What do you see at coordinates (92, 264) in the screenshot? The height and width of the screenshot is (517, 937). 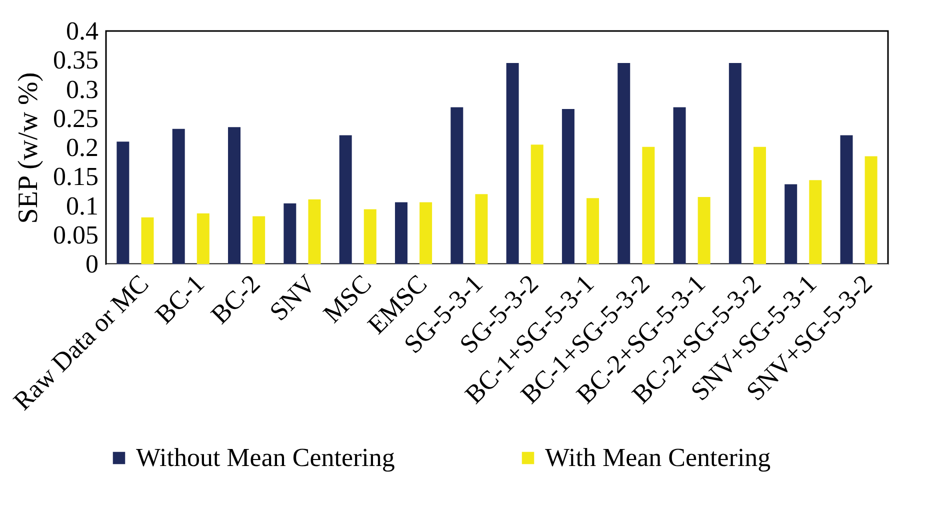 I see `y-tick-label: 0` at bounding box center [92, 264].